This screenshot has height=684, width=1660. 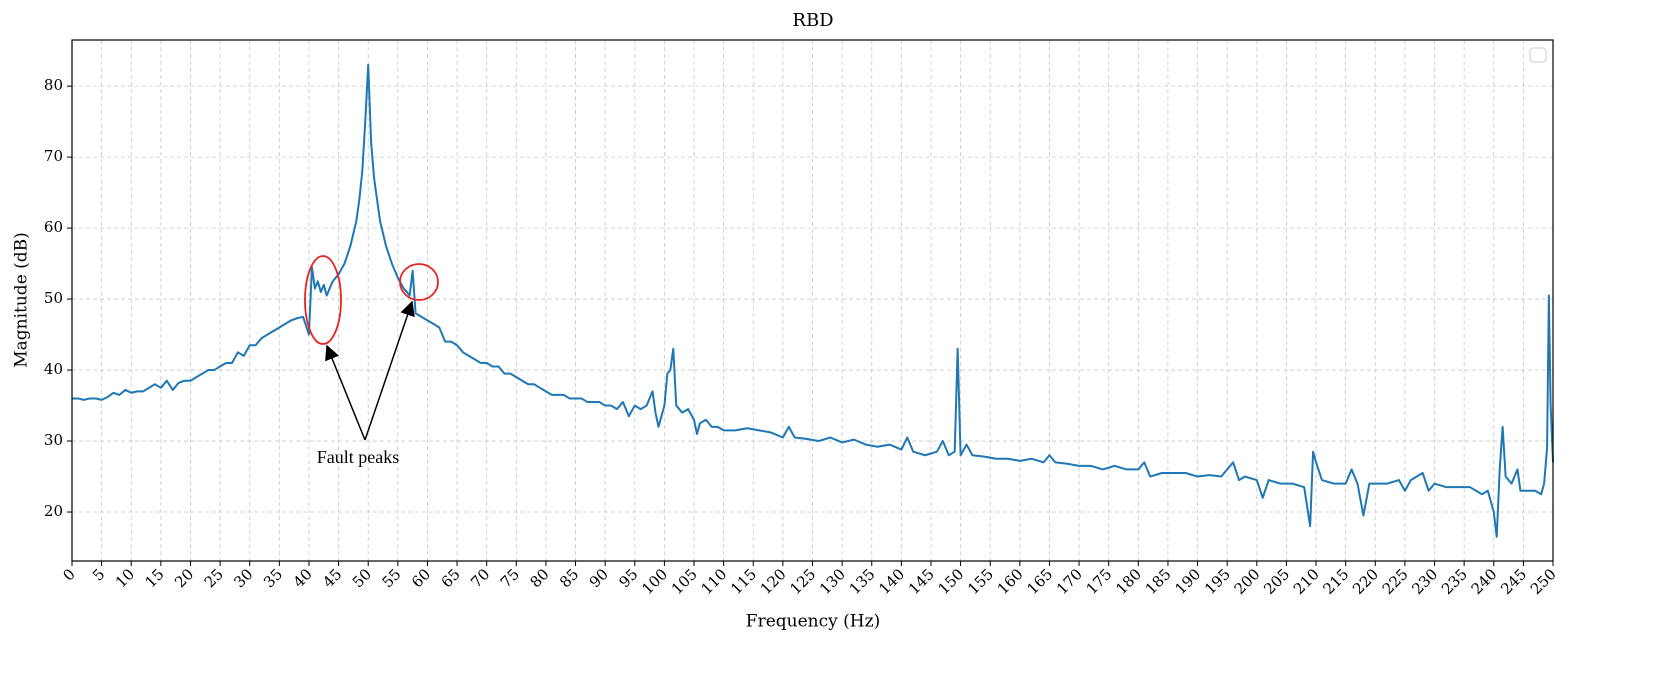 I want to click on x-tick-label: 85, so click(x=569, y=578).